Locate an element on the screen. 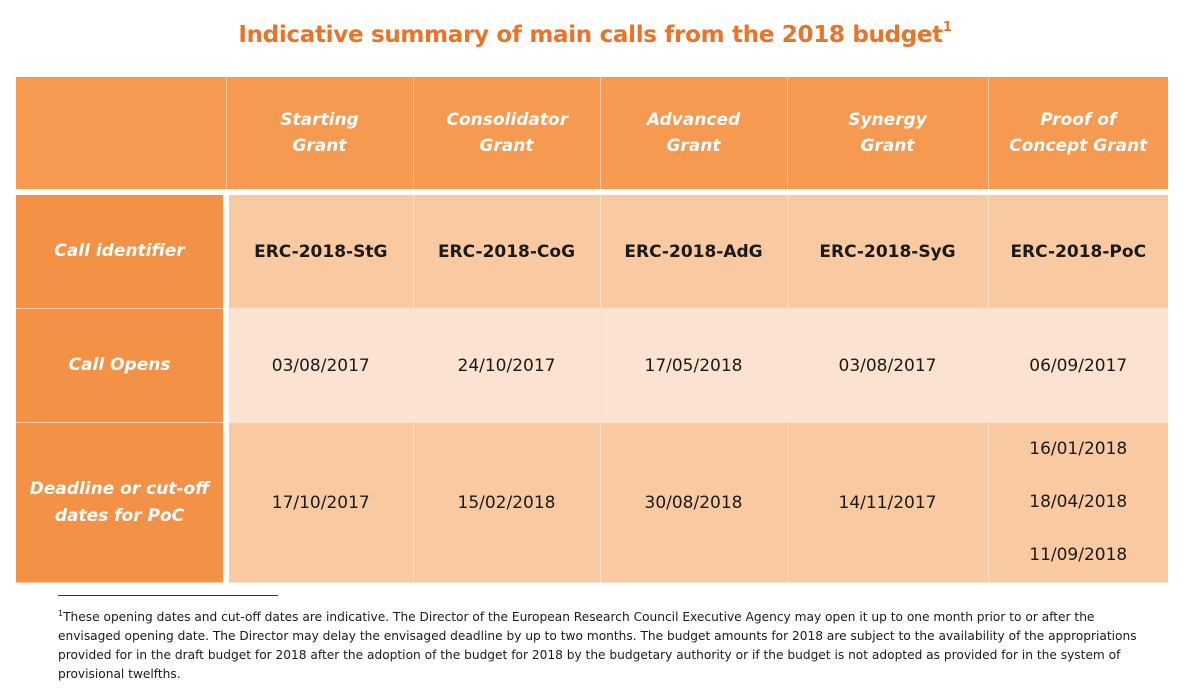 Image resolution: width=1190 pixels, height=699 pixels. table-cell: ERC-2018-PoC is located at coordinates (1077, 250).